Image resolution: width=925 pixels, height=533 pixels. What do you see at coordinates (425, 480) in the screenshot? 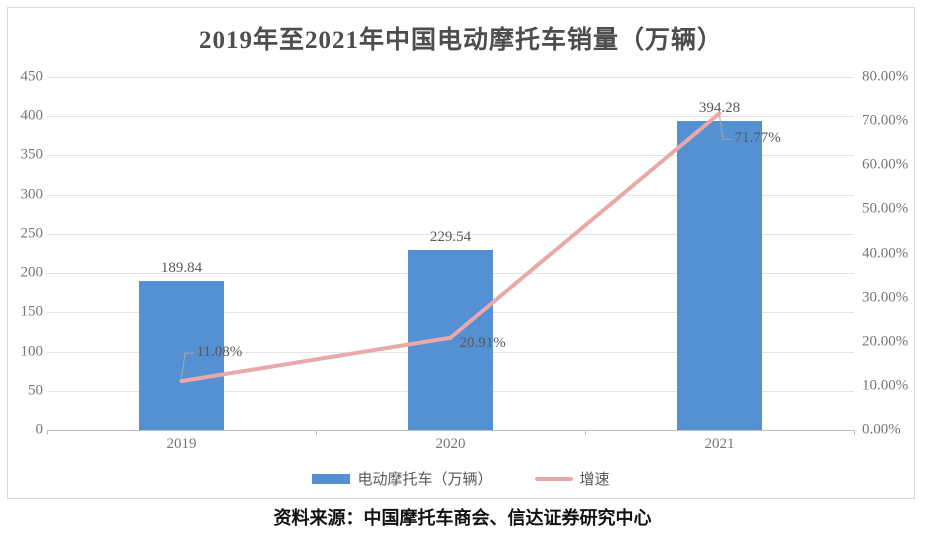
I see `legend-label-bar-series: 电动摩托车（万辆）` at bounding box center [425, 480].